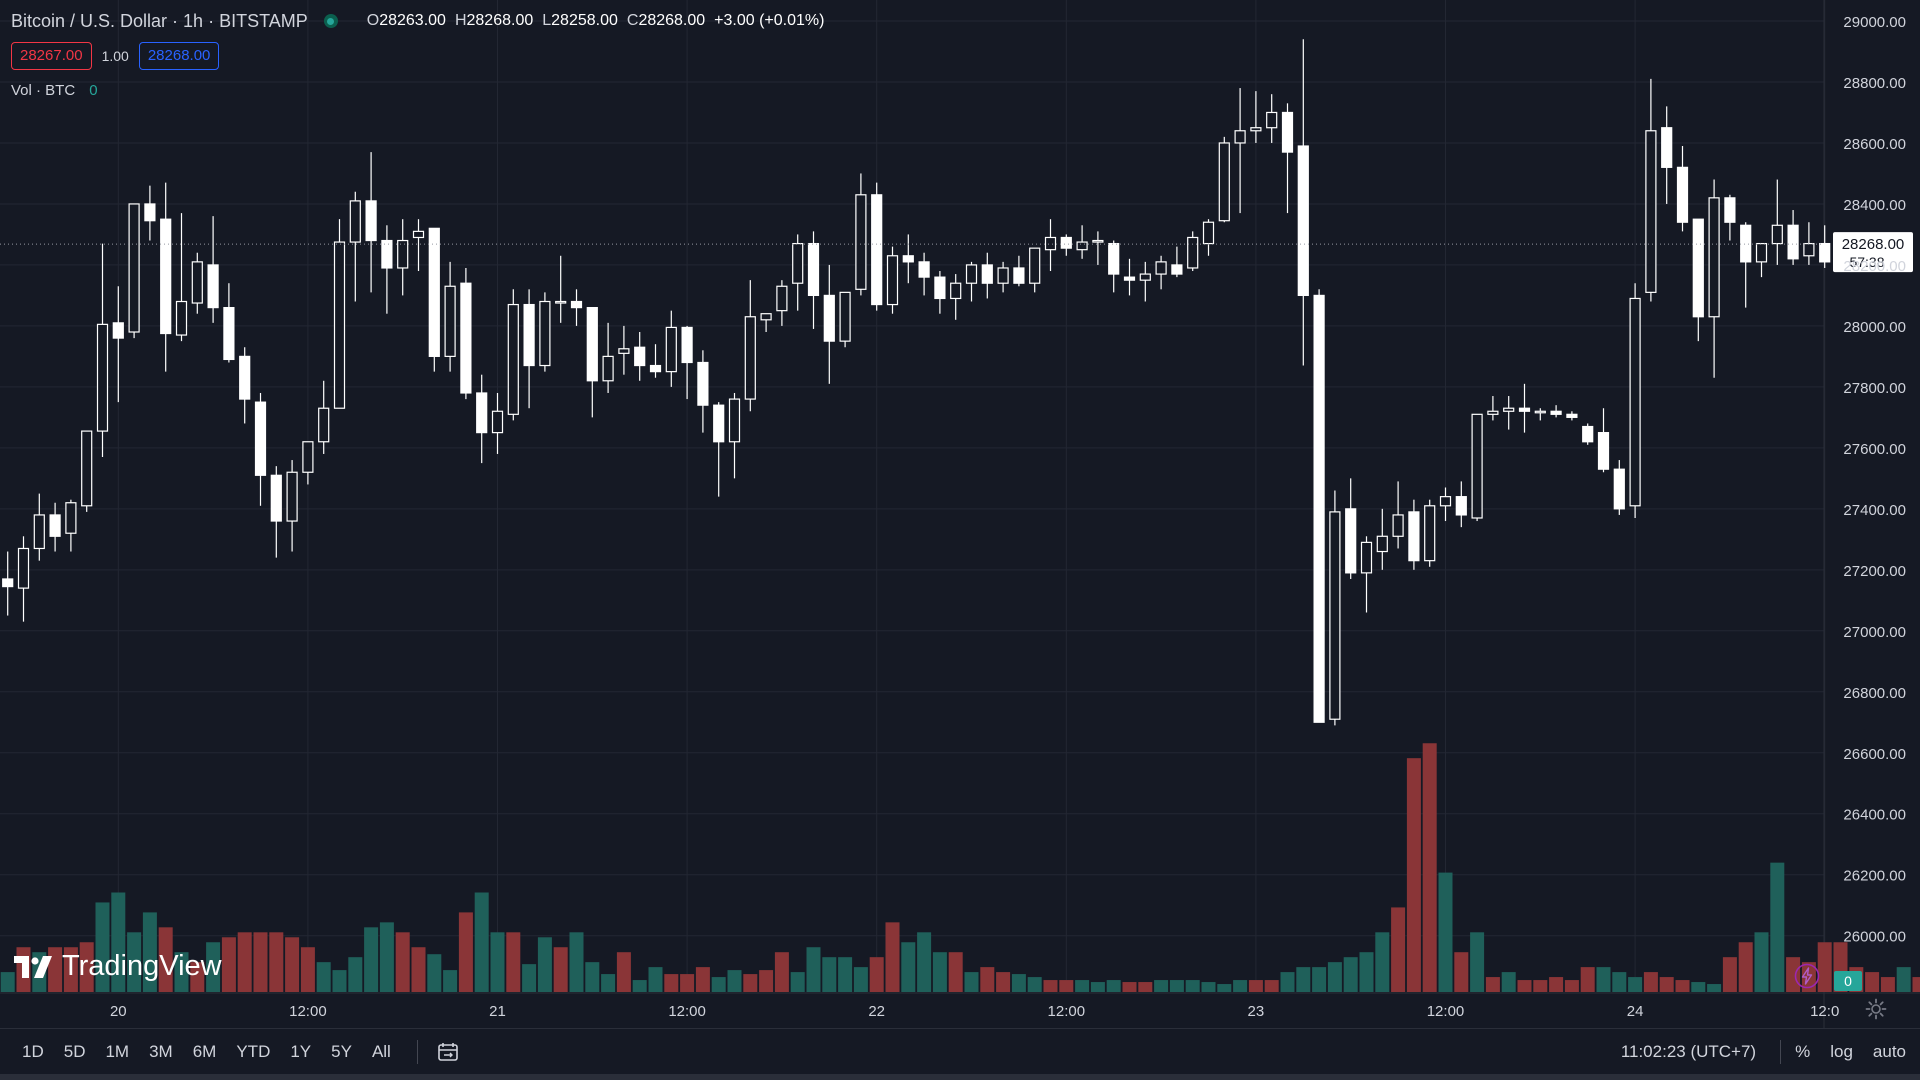 Image resolution: width=1920 pixels, height=1080 pixels. I want to click on range-ytd-button: YTD, so click(253, 1051).